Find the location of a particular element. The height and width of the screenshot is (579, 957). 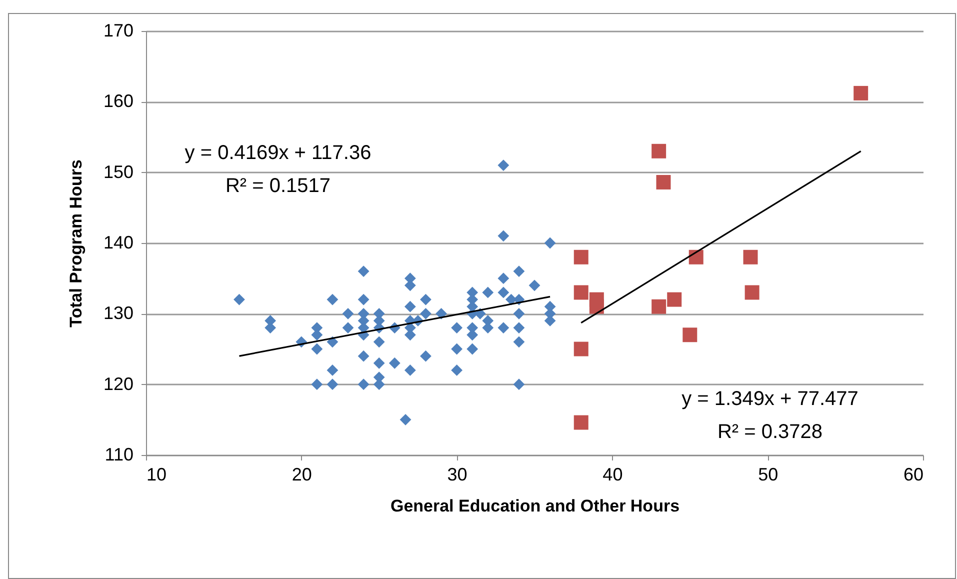

x-tick-label: 30 is located at coordinates (457, 474).